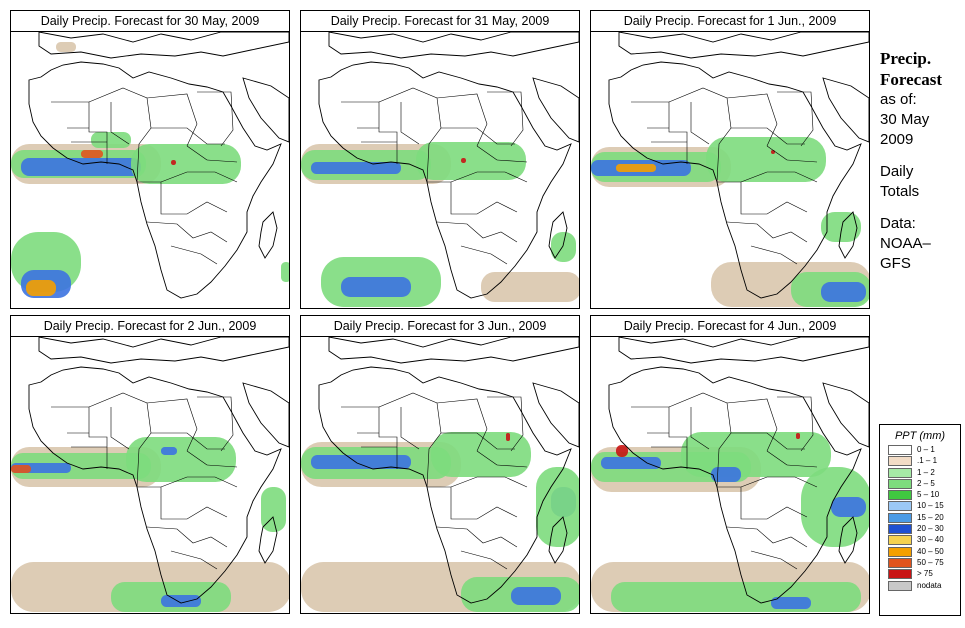 This screenshot has height=628, width=965. Describe the element at coordinates (920, 436) in the screenshot. I see `legend-title: PPT (mm)` at that location.